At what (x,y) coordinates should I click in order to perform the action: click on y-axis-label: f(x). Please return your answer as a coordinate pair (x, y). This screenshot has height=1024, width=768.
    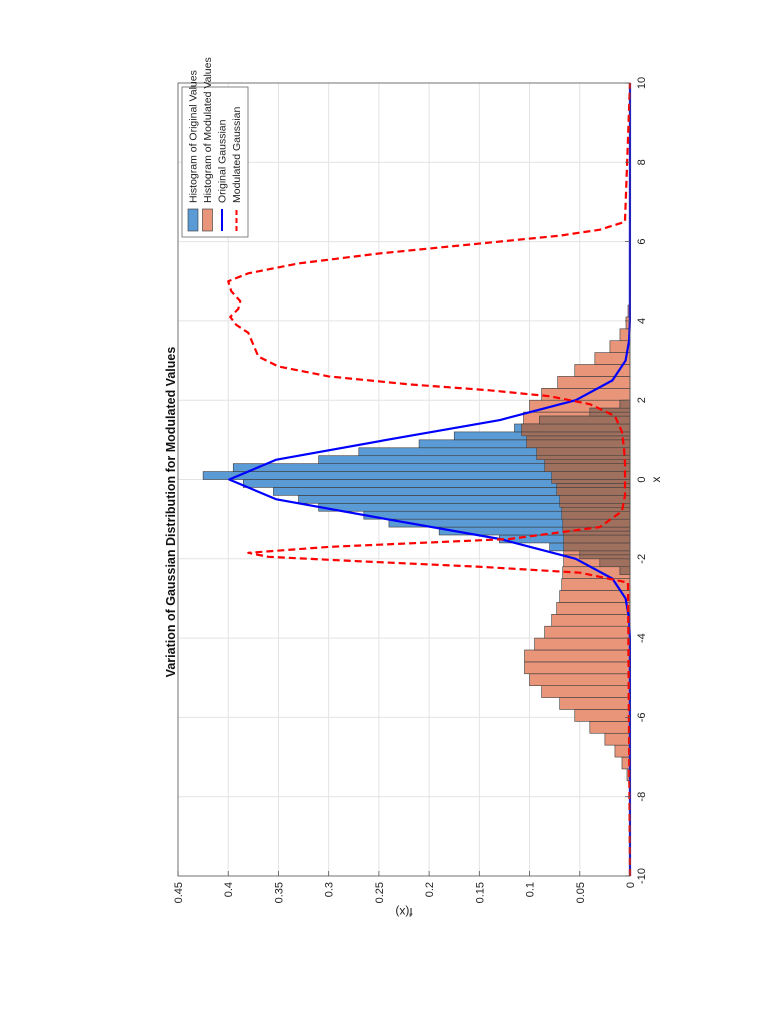
    Looking at the image, I should click on (403, 912).